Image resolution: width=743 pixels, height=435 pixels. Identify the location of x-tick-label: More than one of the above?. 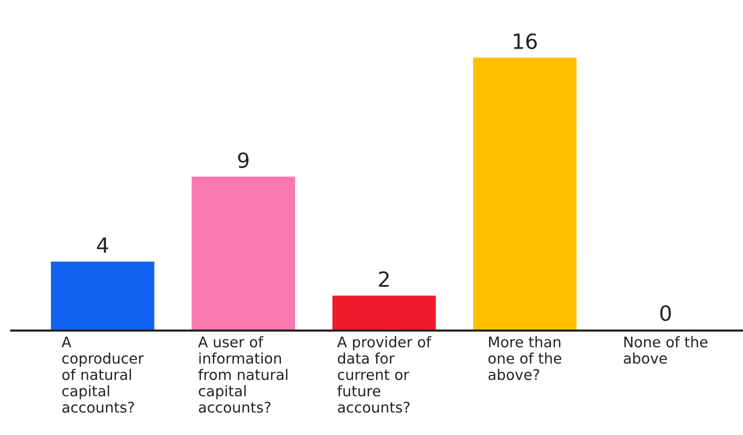
(525, 358).